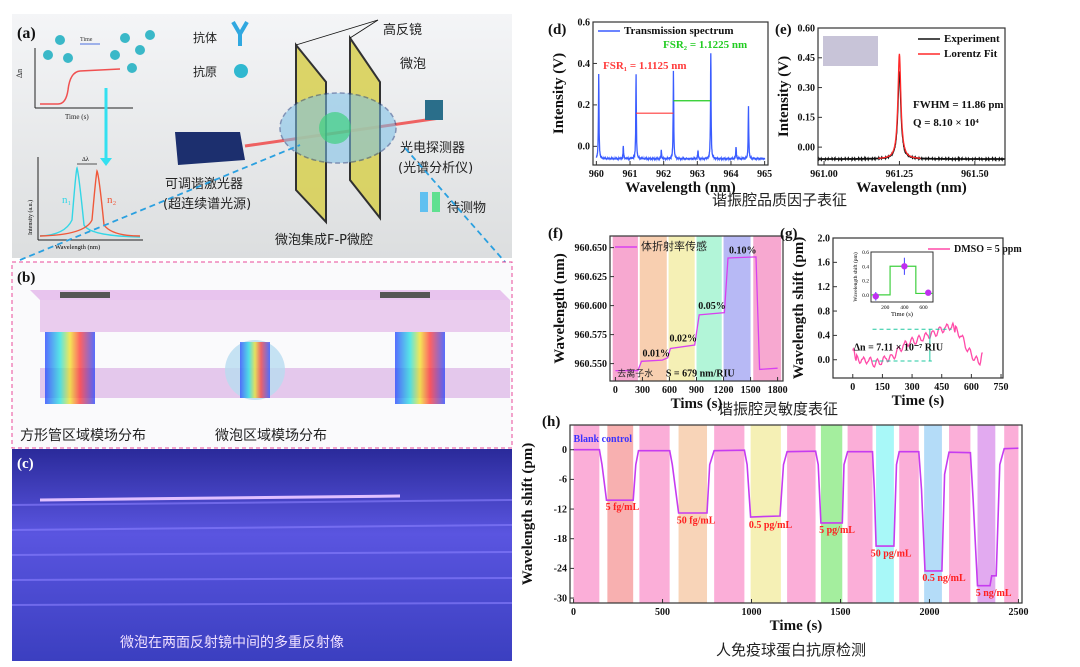 This screenshot has width=1080, height=667. I want to click on down-arrow-head, so click(106, 162).